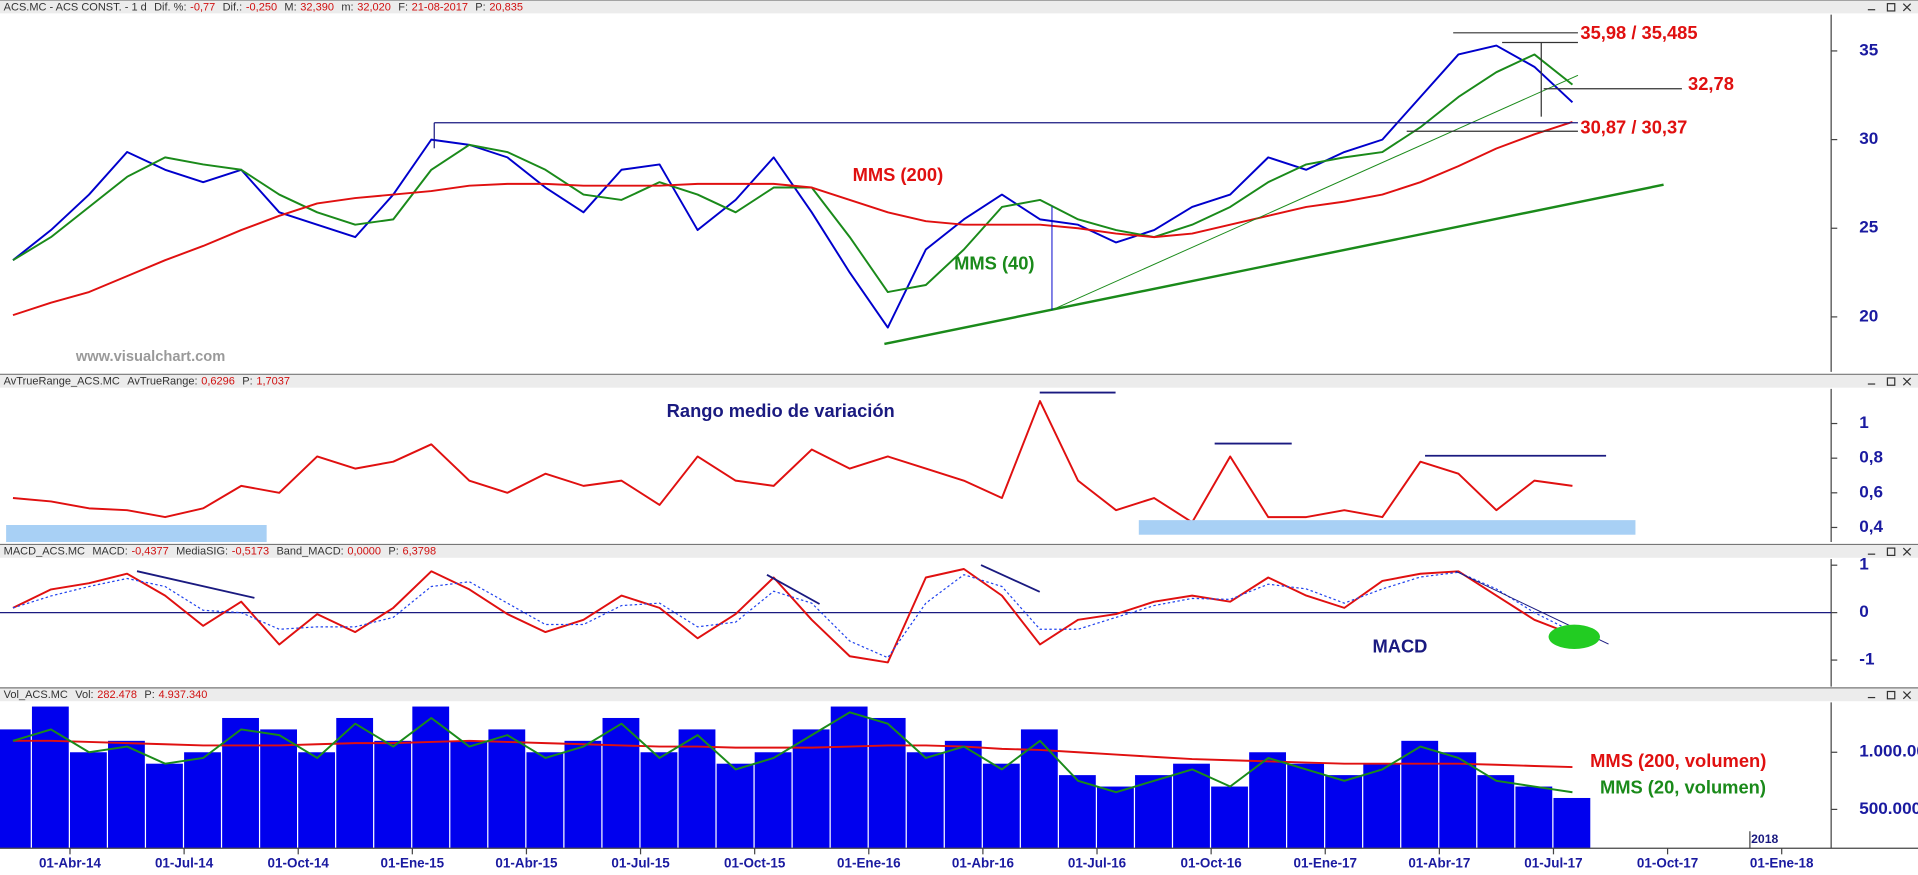 The width and height of the screenshot is (1918, 875). Describe the element at coordinates (347, 7) in the screenshot. I see `header-label: m:` at that location.